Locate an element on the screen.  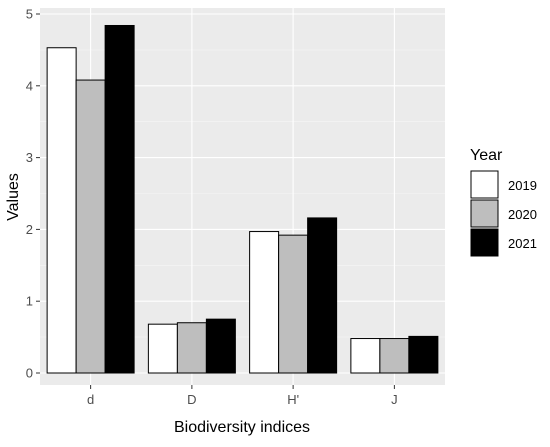
bar-2019-J is located at coordinates (365, 356).